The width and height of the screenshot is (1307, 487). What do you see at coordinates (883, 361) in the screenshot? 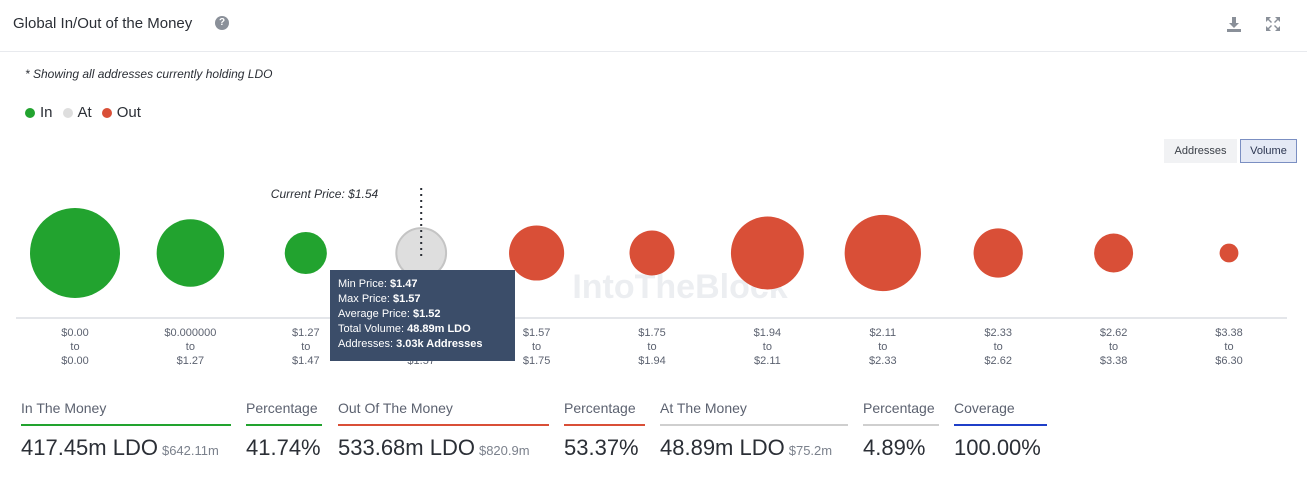
I see `tick-label-to-value: $2.33` at bounding box center [883, 361].